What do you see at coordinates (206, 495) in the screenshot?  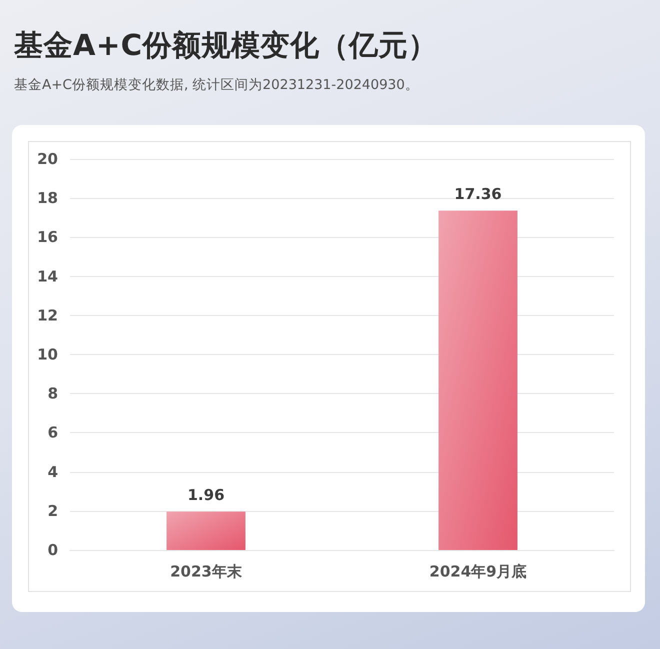 I see `data-label: 1.96` at bounding box center [206, 495].